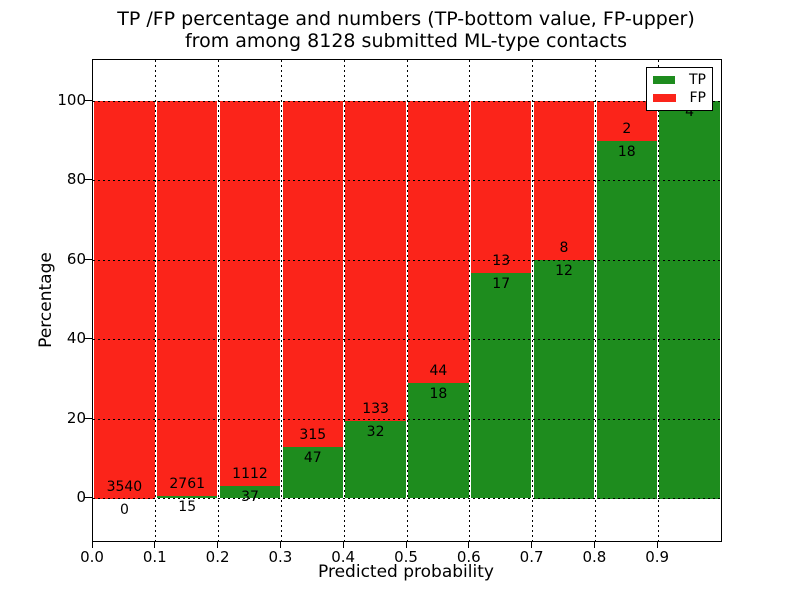 This screenshot has height=600, width=800. I want to click on tp-count-label: 4, so click(690, 112).